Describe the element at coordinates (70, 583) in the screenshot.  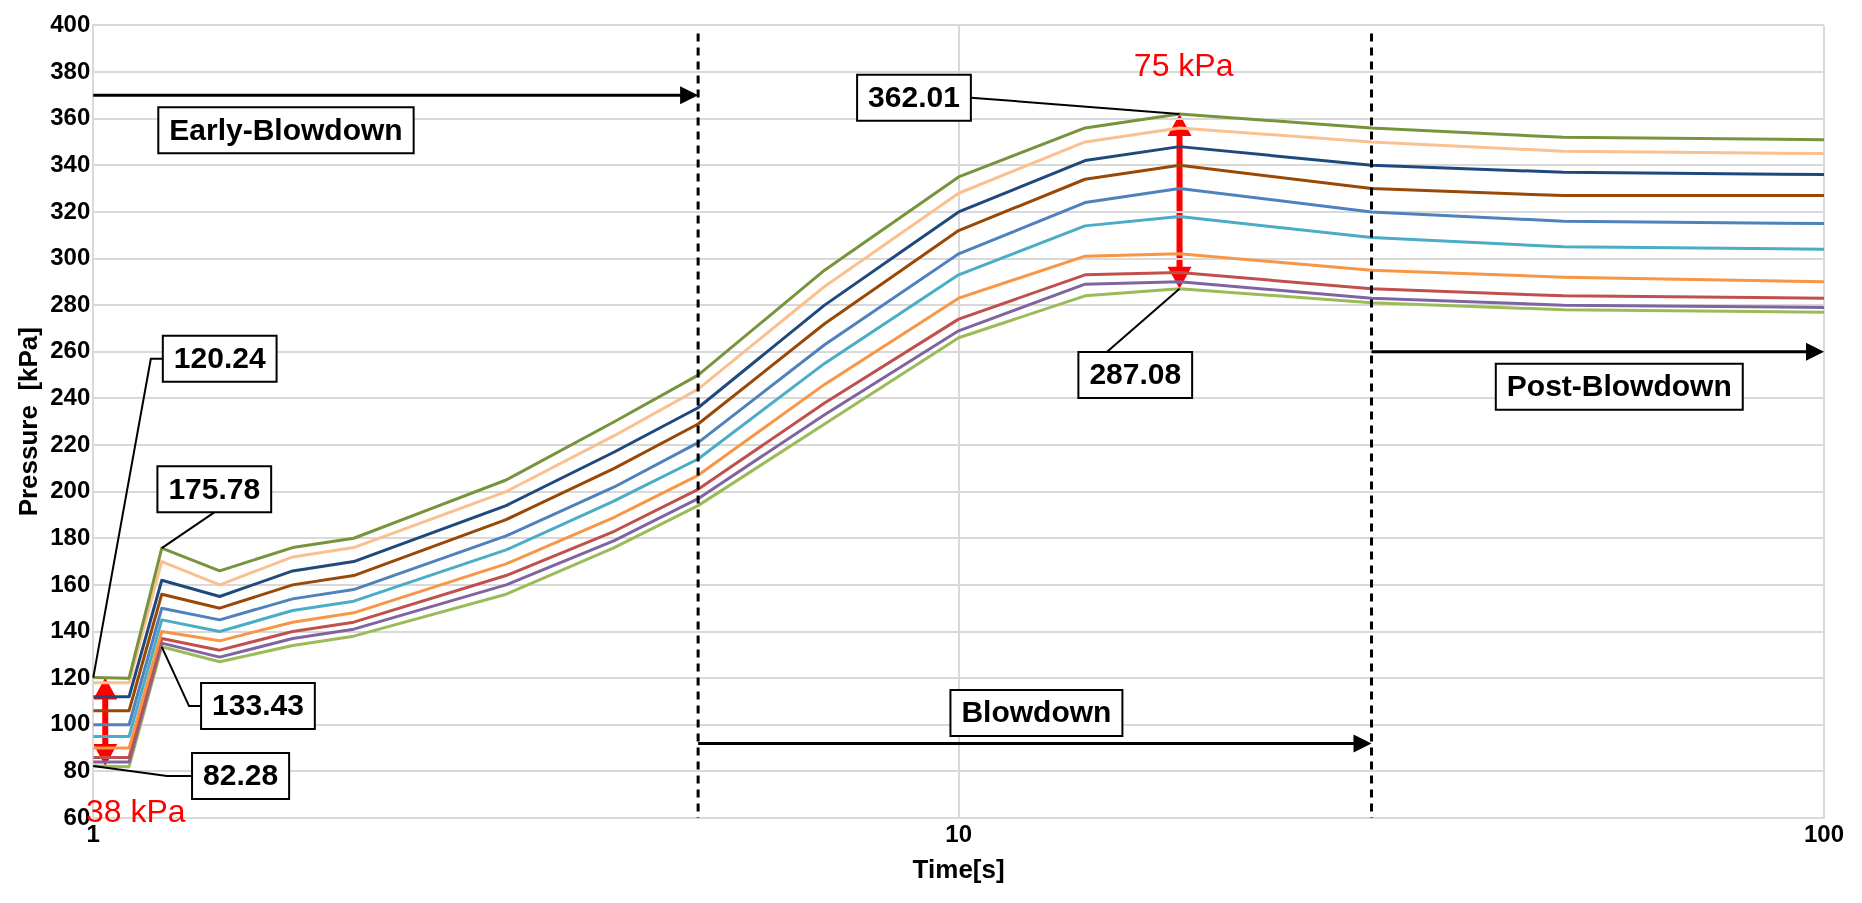
I see `y-tick-label: 160` at that location.